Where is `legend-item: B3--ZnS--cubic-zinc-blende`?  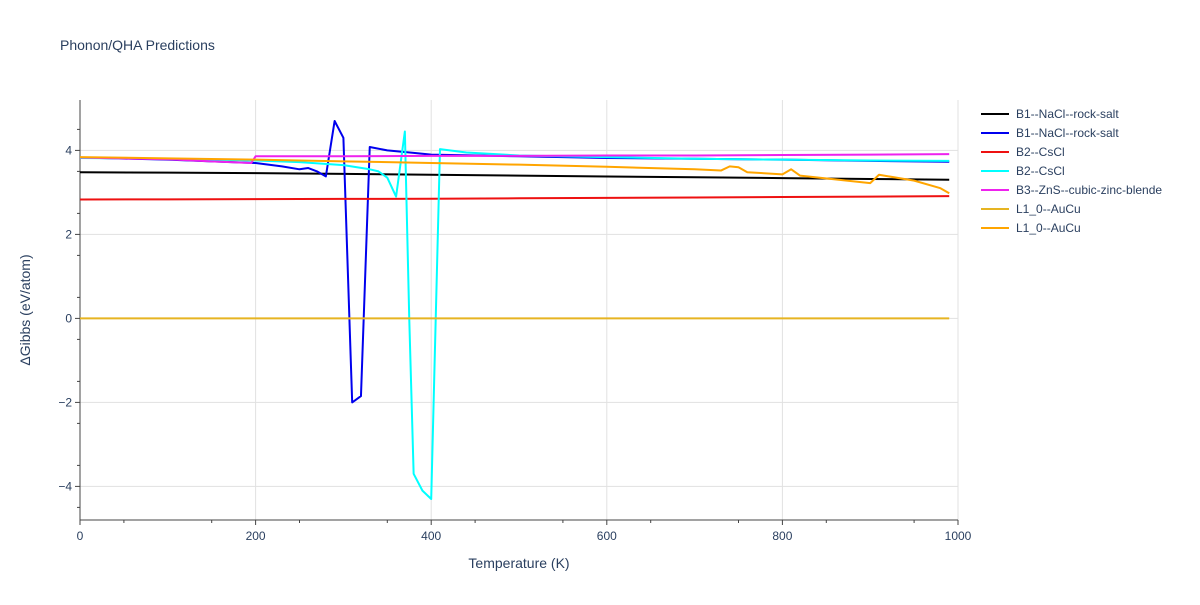 legend-item: B3--ZnS--cubic-zinc-blende is located at coordinates (1071, 190).